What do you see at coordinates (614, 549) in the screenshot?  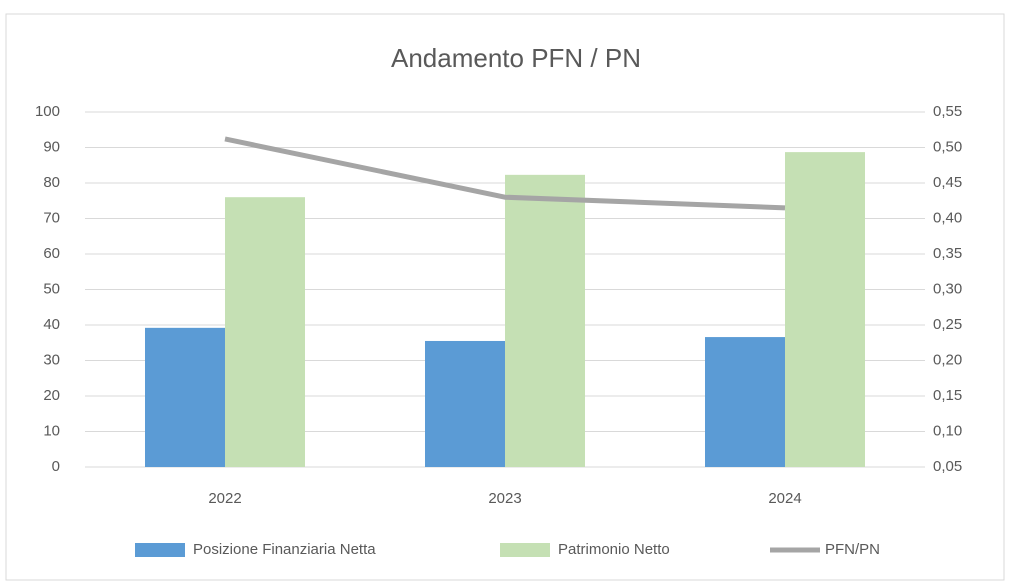 I see `legend-label: Patrimonio Netto` at bounding box center [614, 549].